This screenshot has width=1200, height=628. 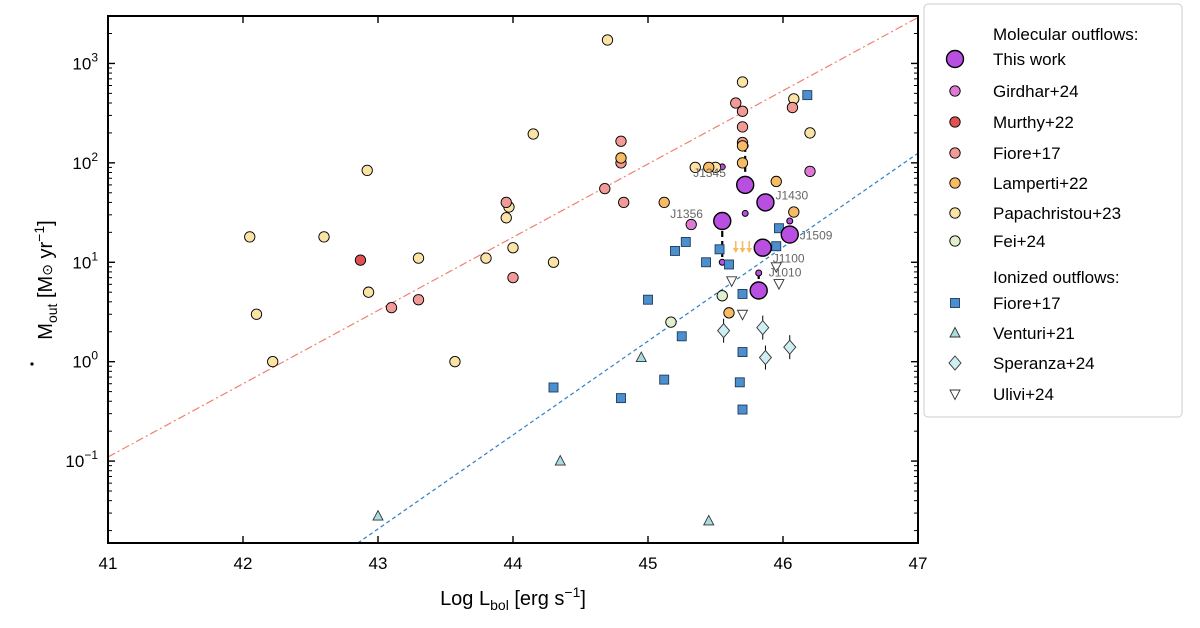 What do you see at coordinates (46, 331) in the screenshot?
I see `y-axis-label-main: M` at bounding box center [46, 331].